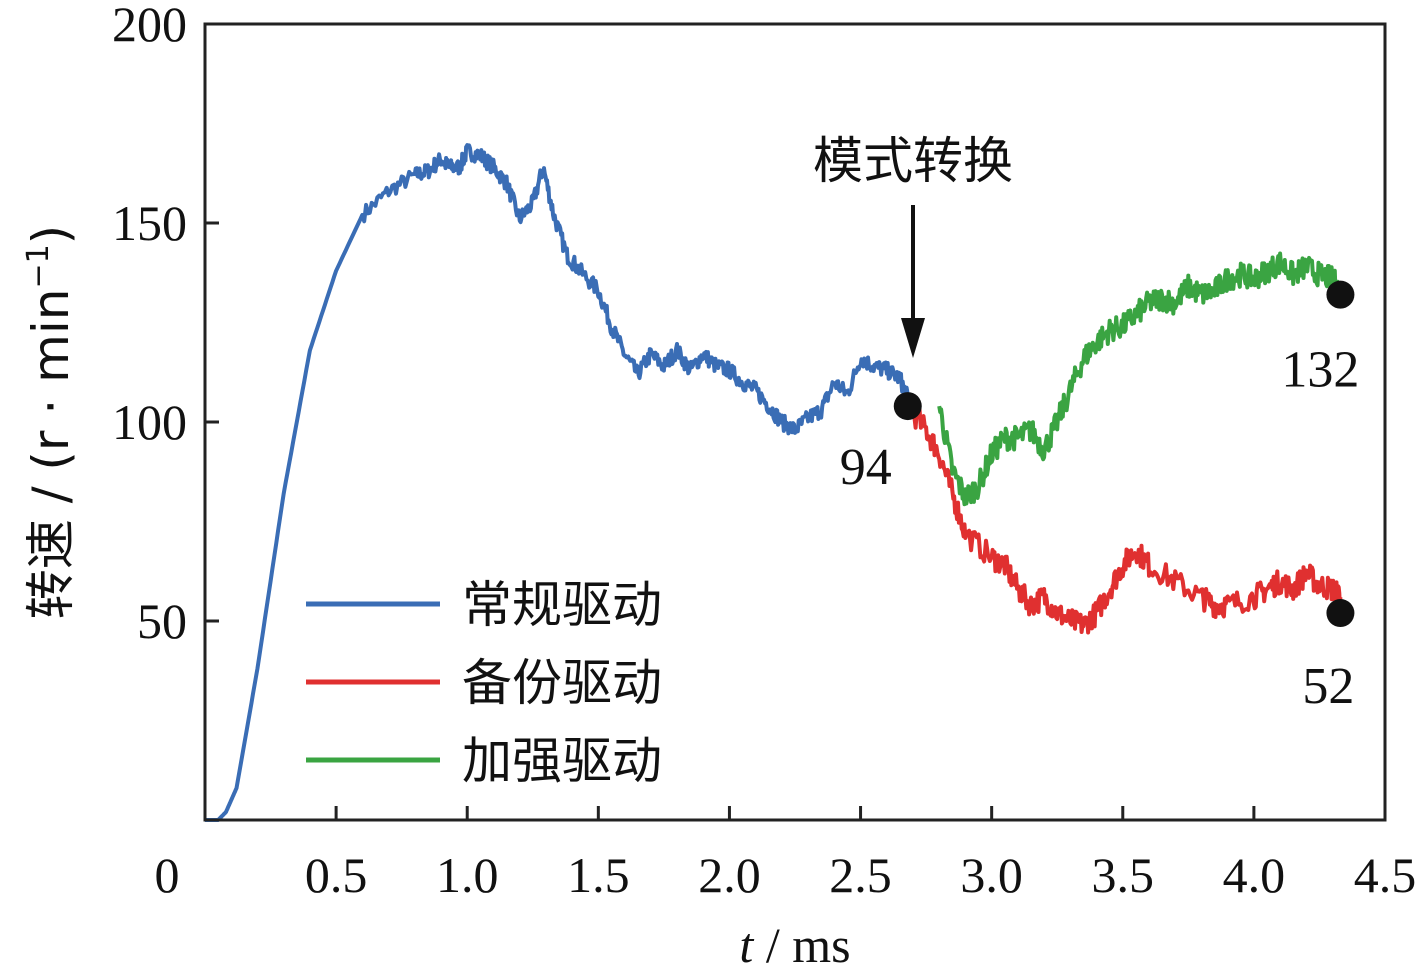  What do you see at coordinates (1123, 875) in the screenshot?
I see `x-tick-label: 3.5` at bounding box center [1123, 875].